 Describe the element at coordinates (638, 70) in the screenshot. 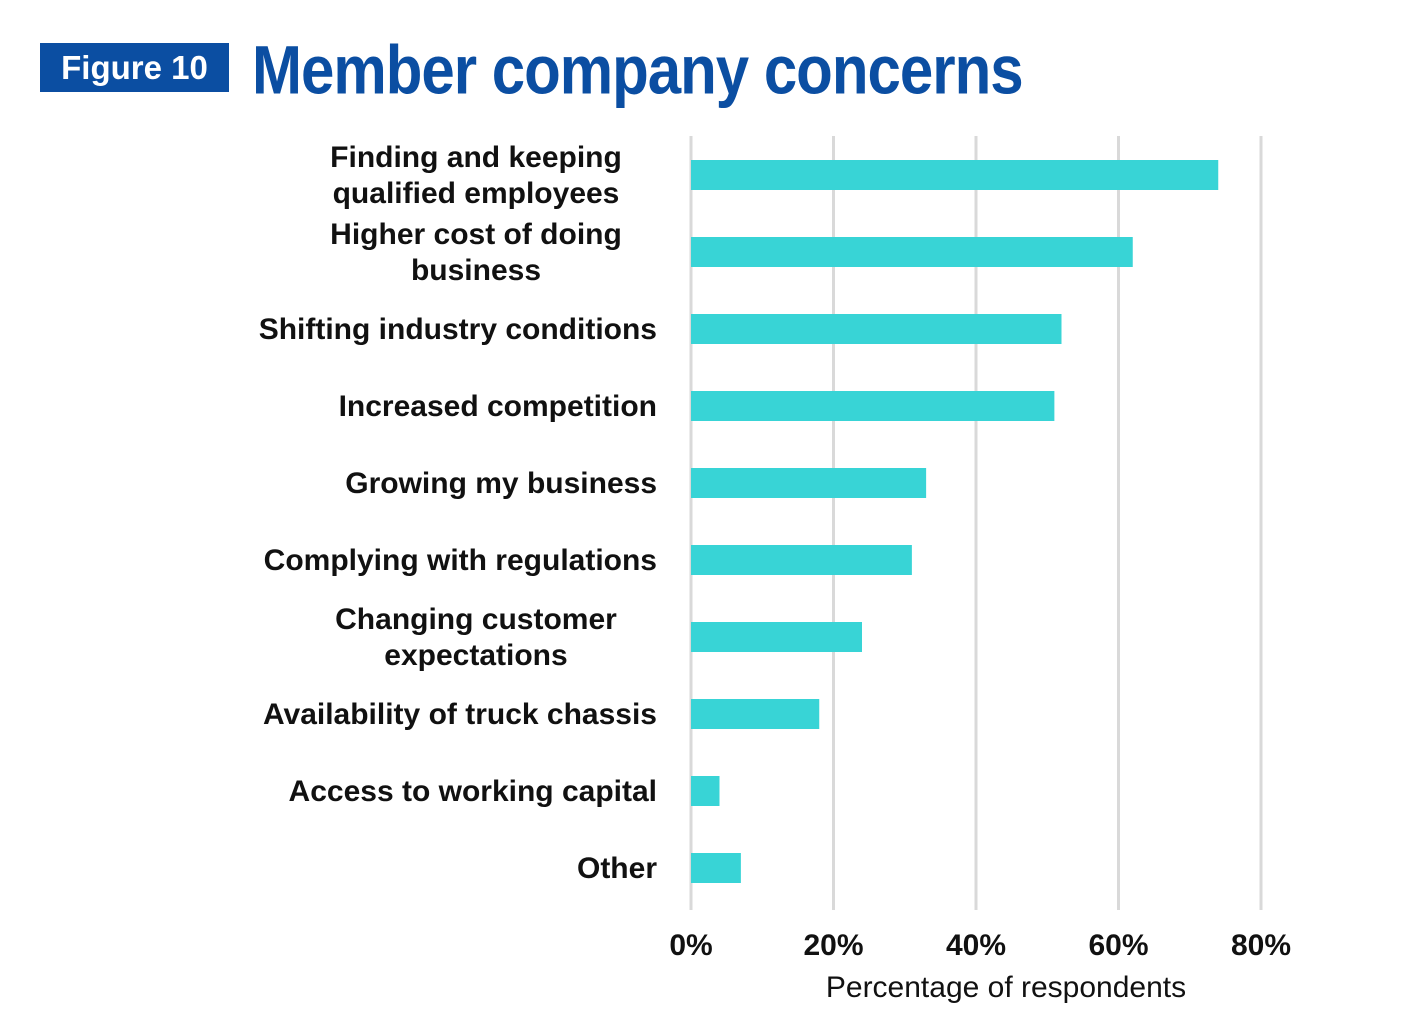

I see `chart-title: Member company concerns` at that location.